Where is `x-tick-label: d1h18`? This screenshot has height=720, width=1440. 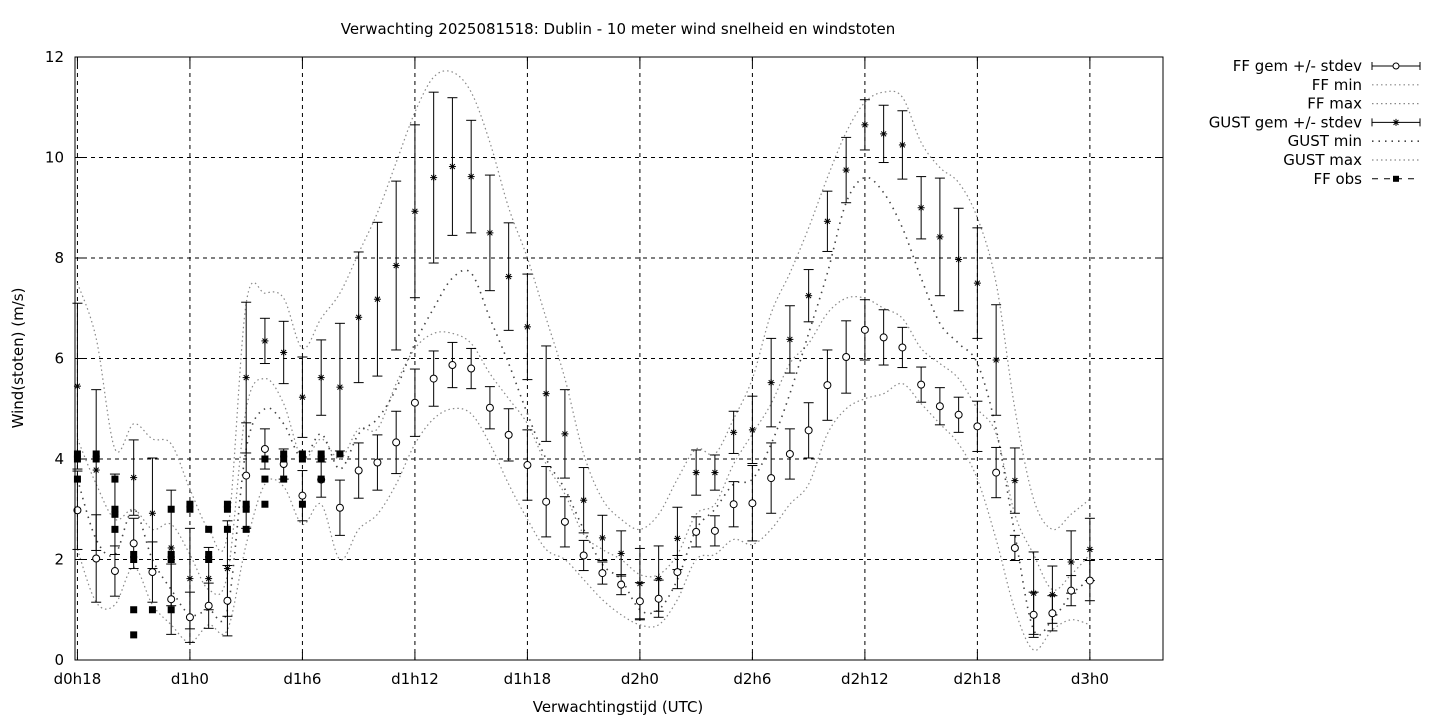 x-tick-label: d1h18 is located at coordinates (528, 679).